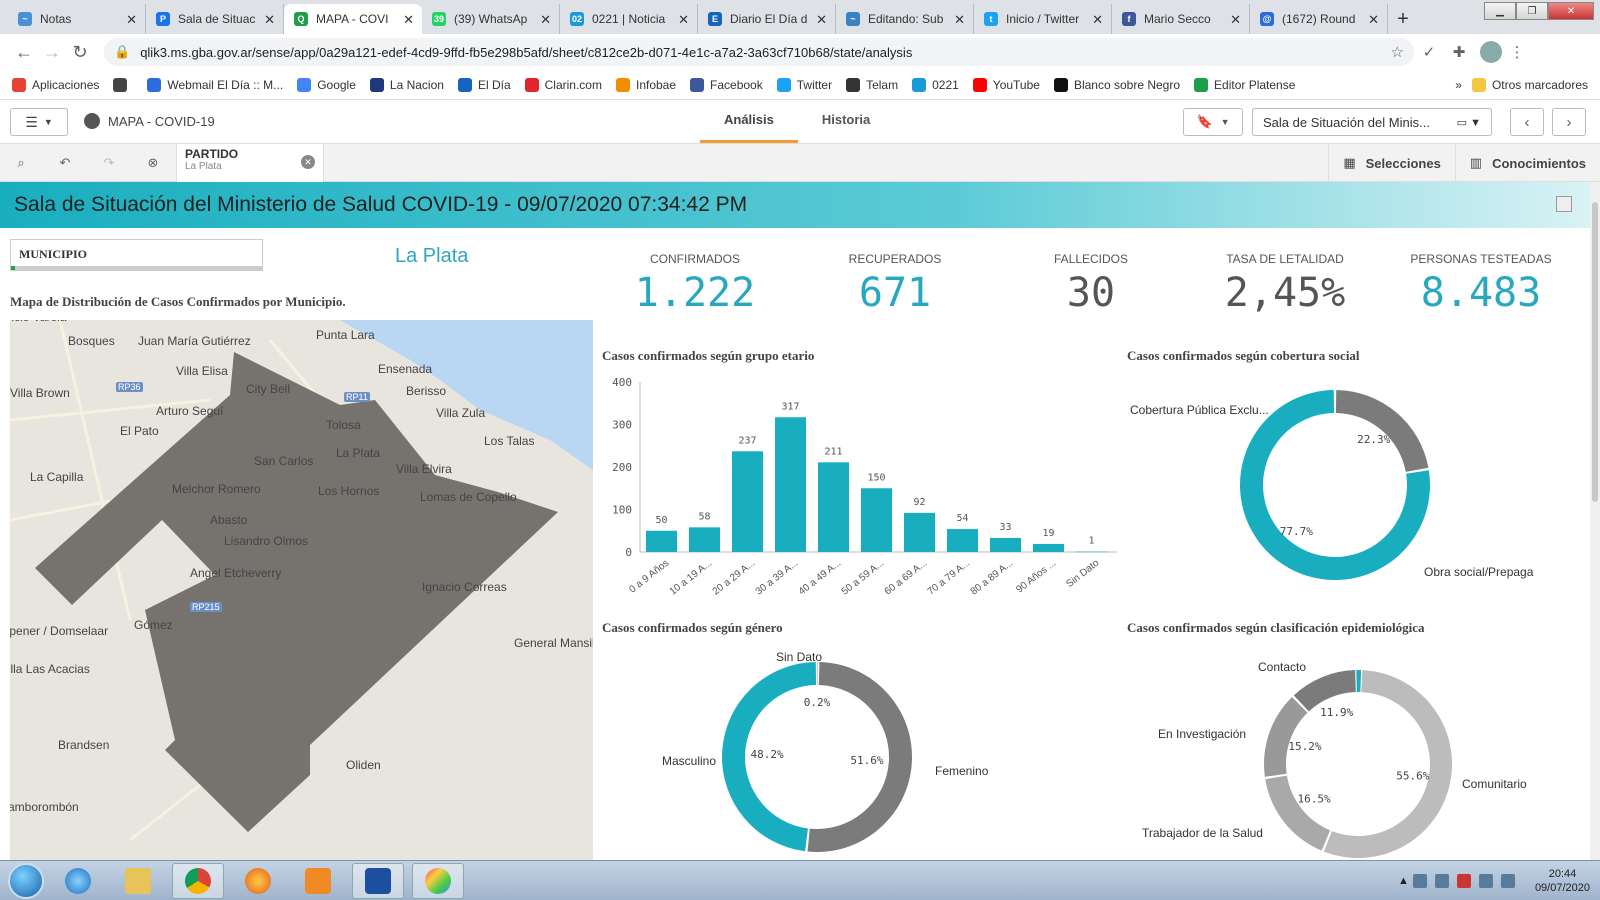 The height and width of the screenshot is (900, 1600). Describe the element at coordinates (726, 84) in the screenshot. I see `bookmark-item: Facebook` at that location.